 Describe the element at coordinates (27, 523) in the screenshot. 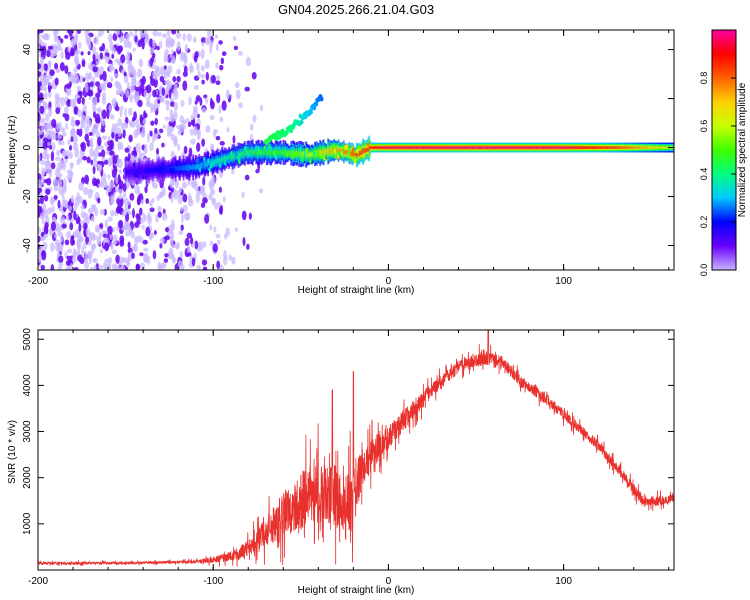

I see `snr-ytick-label: 1000` at that location.